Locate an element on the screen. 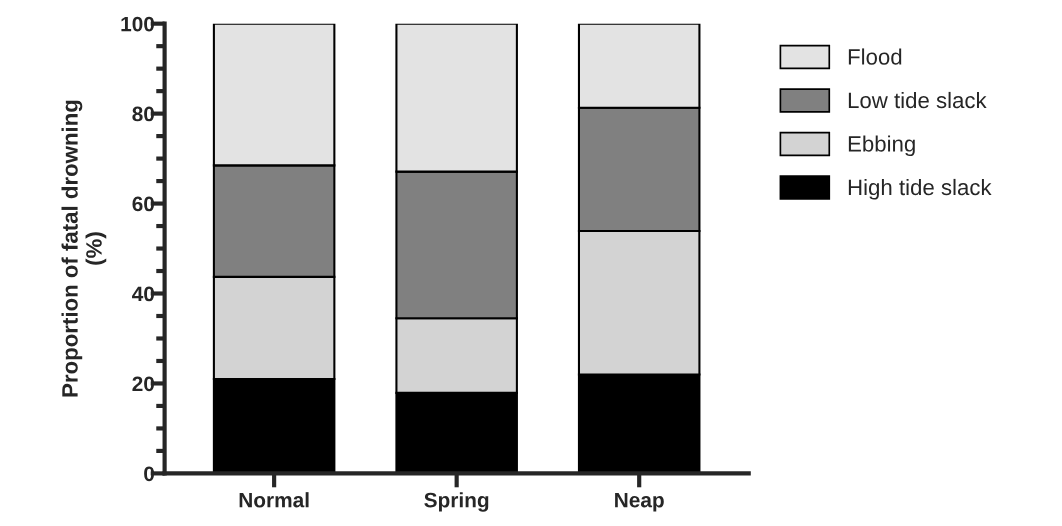 The image size is (1062, 526). legend-label: Low tide slack is located at coordinates (917, 100).